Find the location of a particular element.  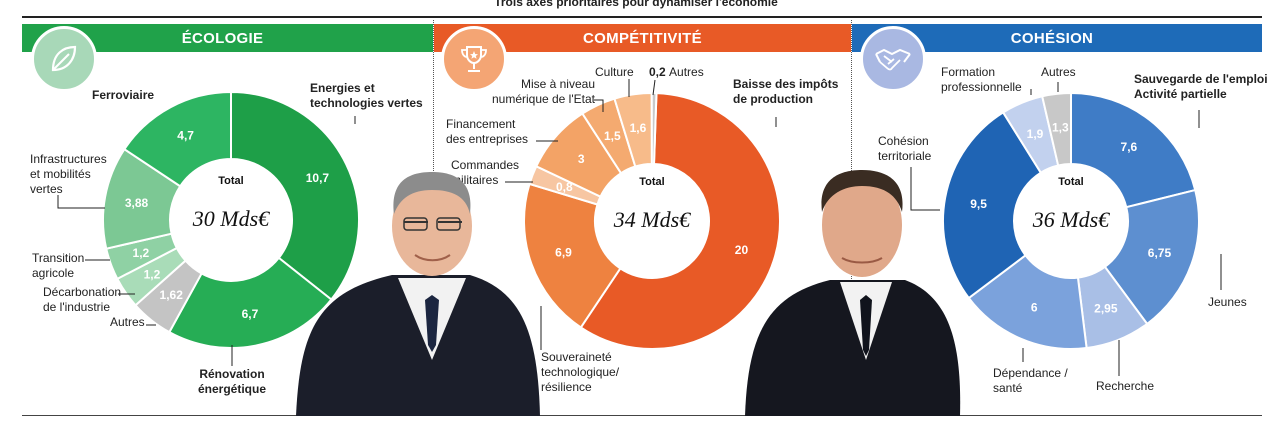

total-value: 34 Mds€ is located at coordinates (652, 219).